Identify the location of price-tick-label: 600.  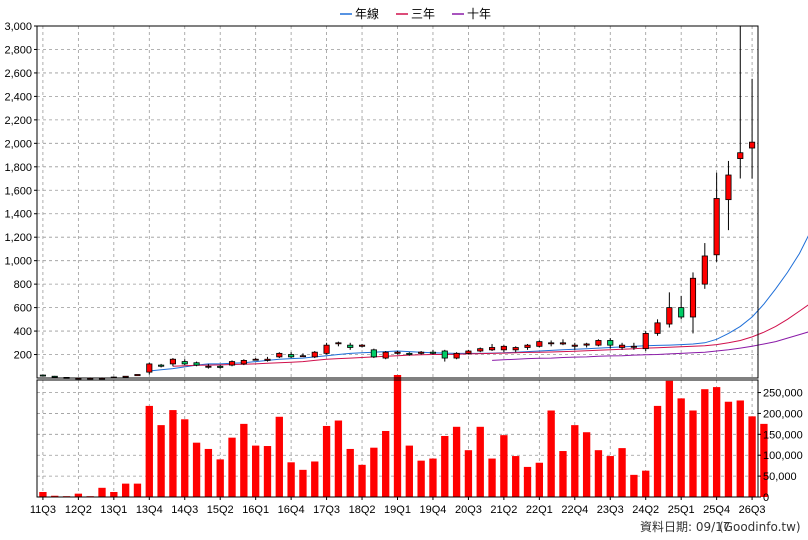
(23, 309).